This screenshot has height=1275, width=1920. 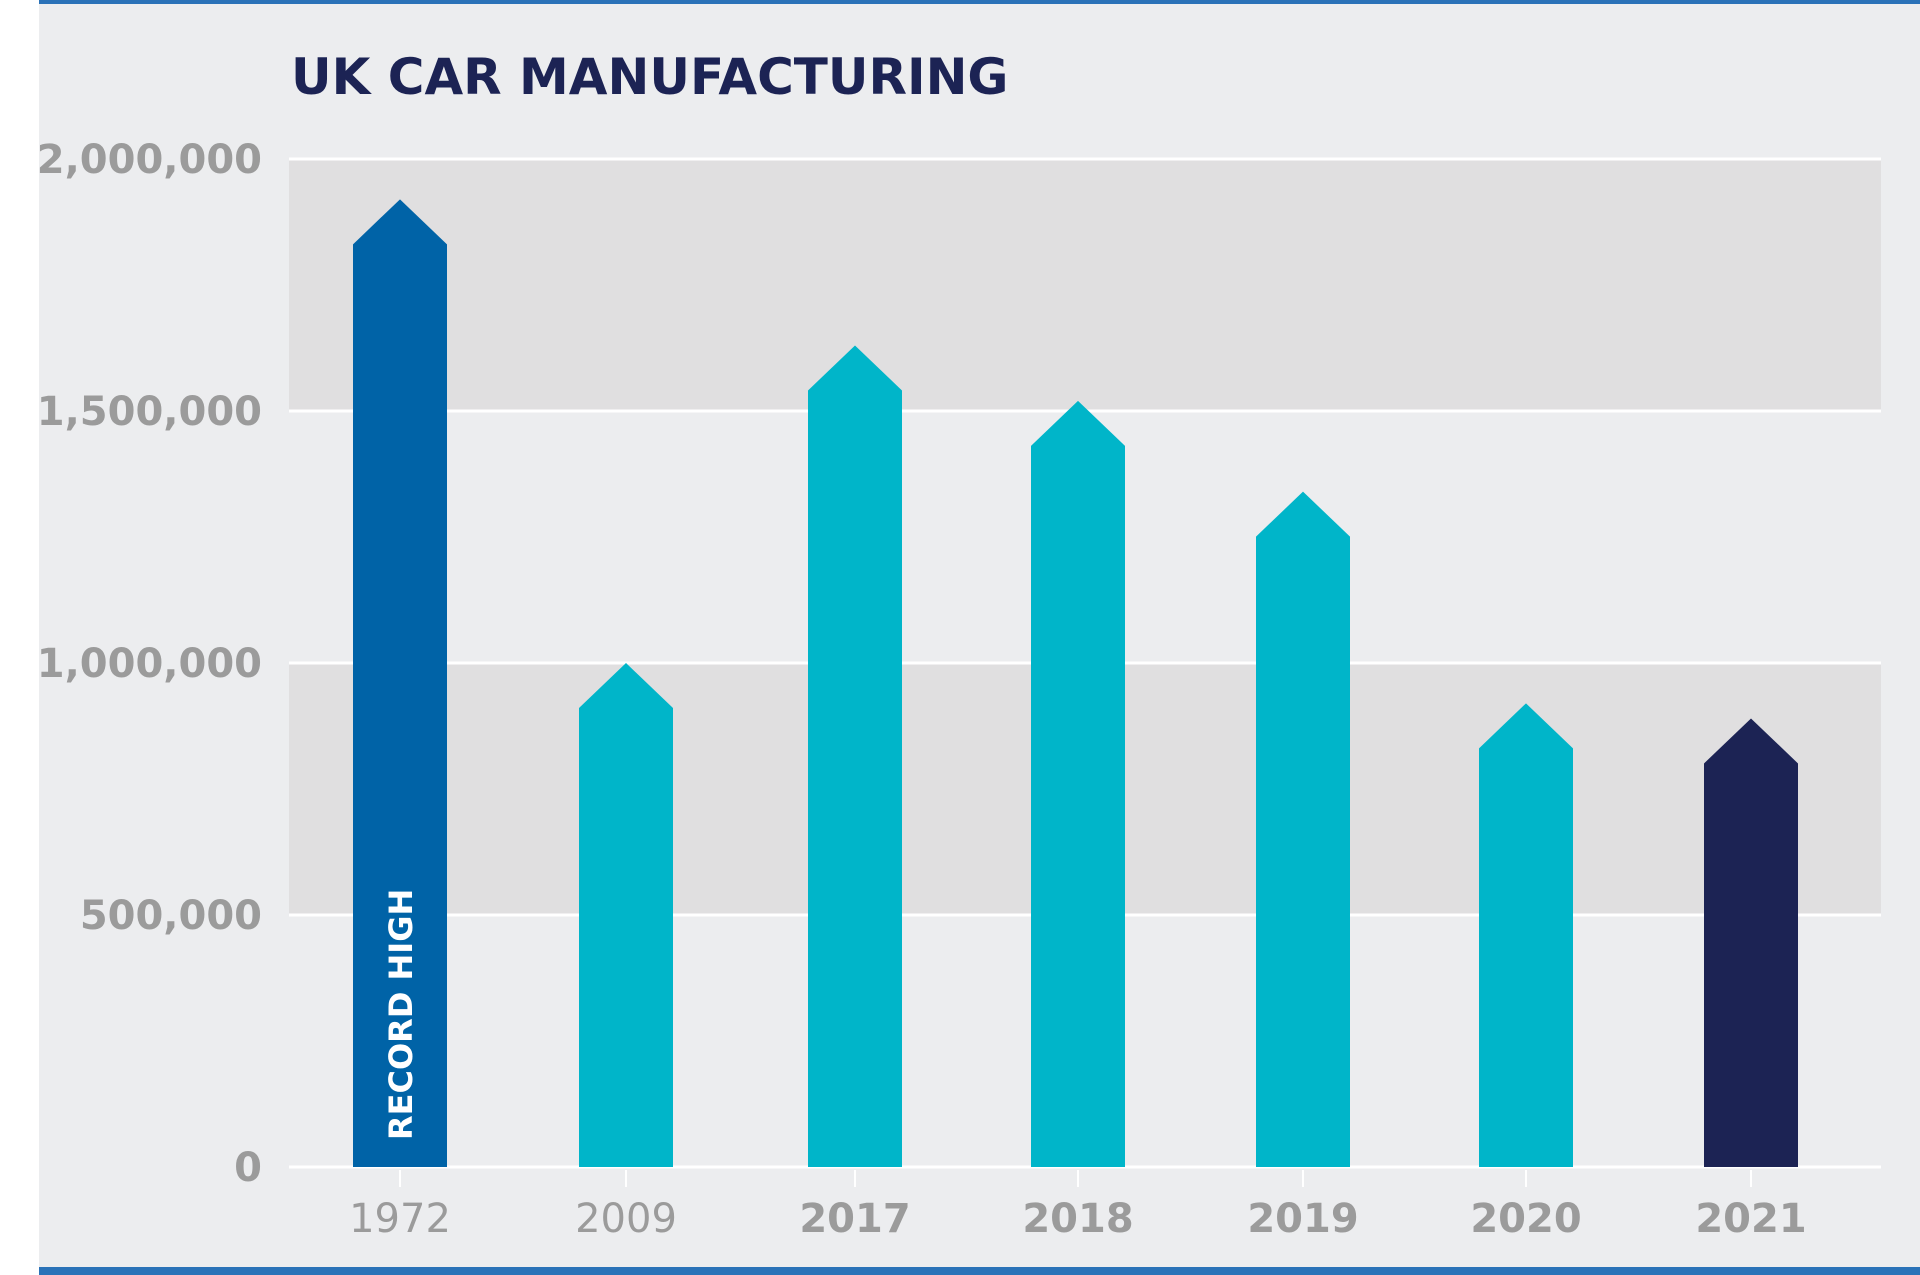 I want to click on bar-2009, so click(x=626, y=915).